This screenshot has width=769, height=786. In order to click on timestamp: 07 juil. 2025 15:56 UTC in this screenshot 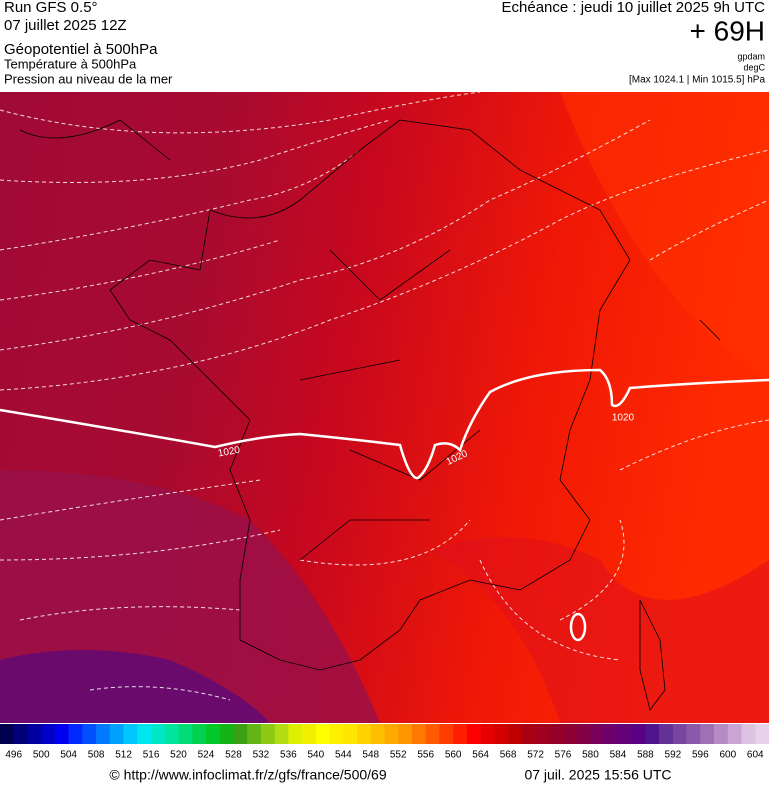, I will do `click(597, 775)`.